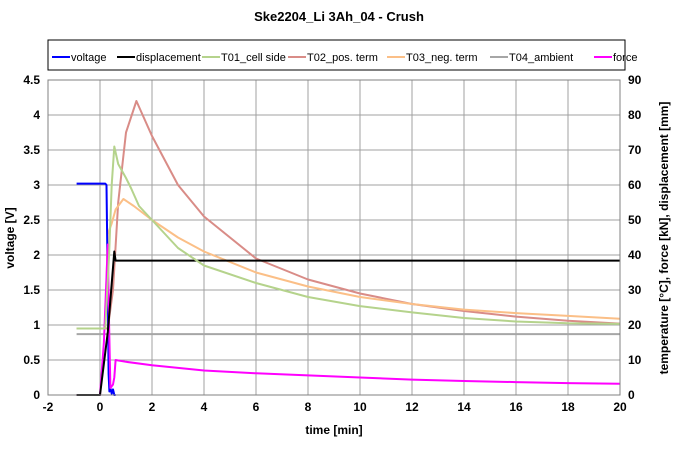 The height and width of the screenshot is (449, 678). What do you see at coordinates (620, 407) in the screenshot?
I see `x-tick-label: 20` at bounding box center [620, 407].